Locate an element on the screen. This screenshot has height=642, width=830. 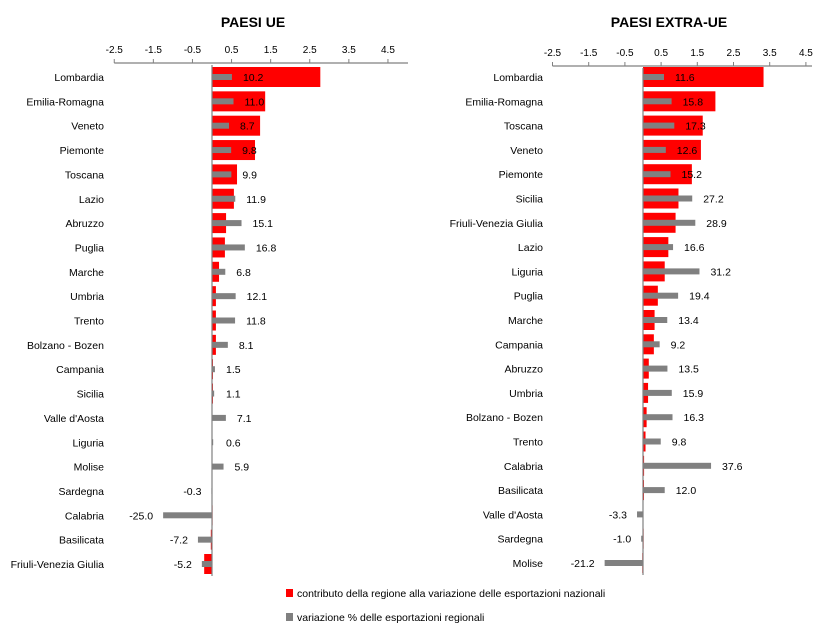
category-label: Basilicata is located at coordinates (520, 491).